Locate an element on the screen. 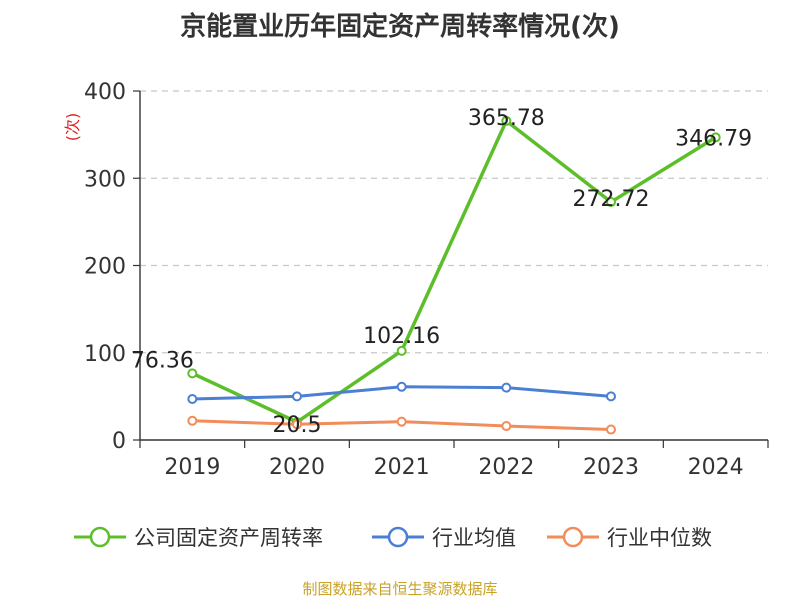  legend-label-industry-median: 行业中位数 is located at coordinates (659, 538).